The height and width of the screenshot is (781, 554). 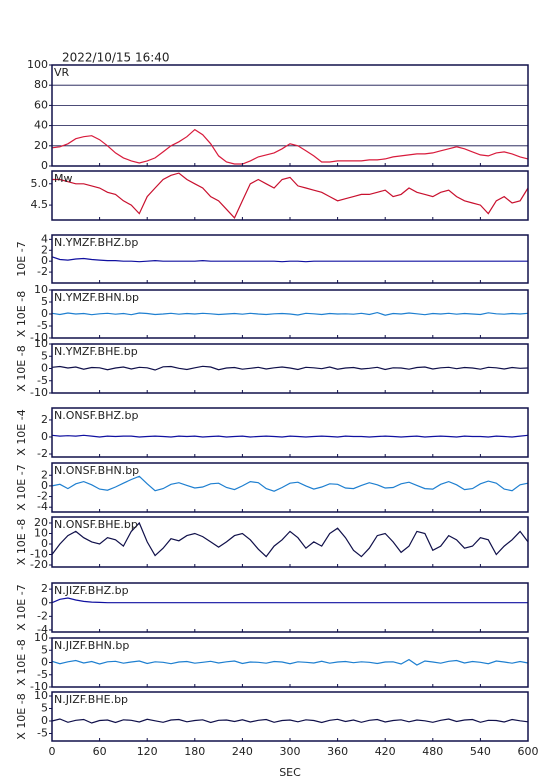 I want to click on y-tick-label: 100, so click(x=37, y=64).